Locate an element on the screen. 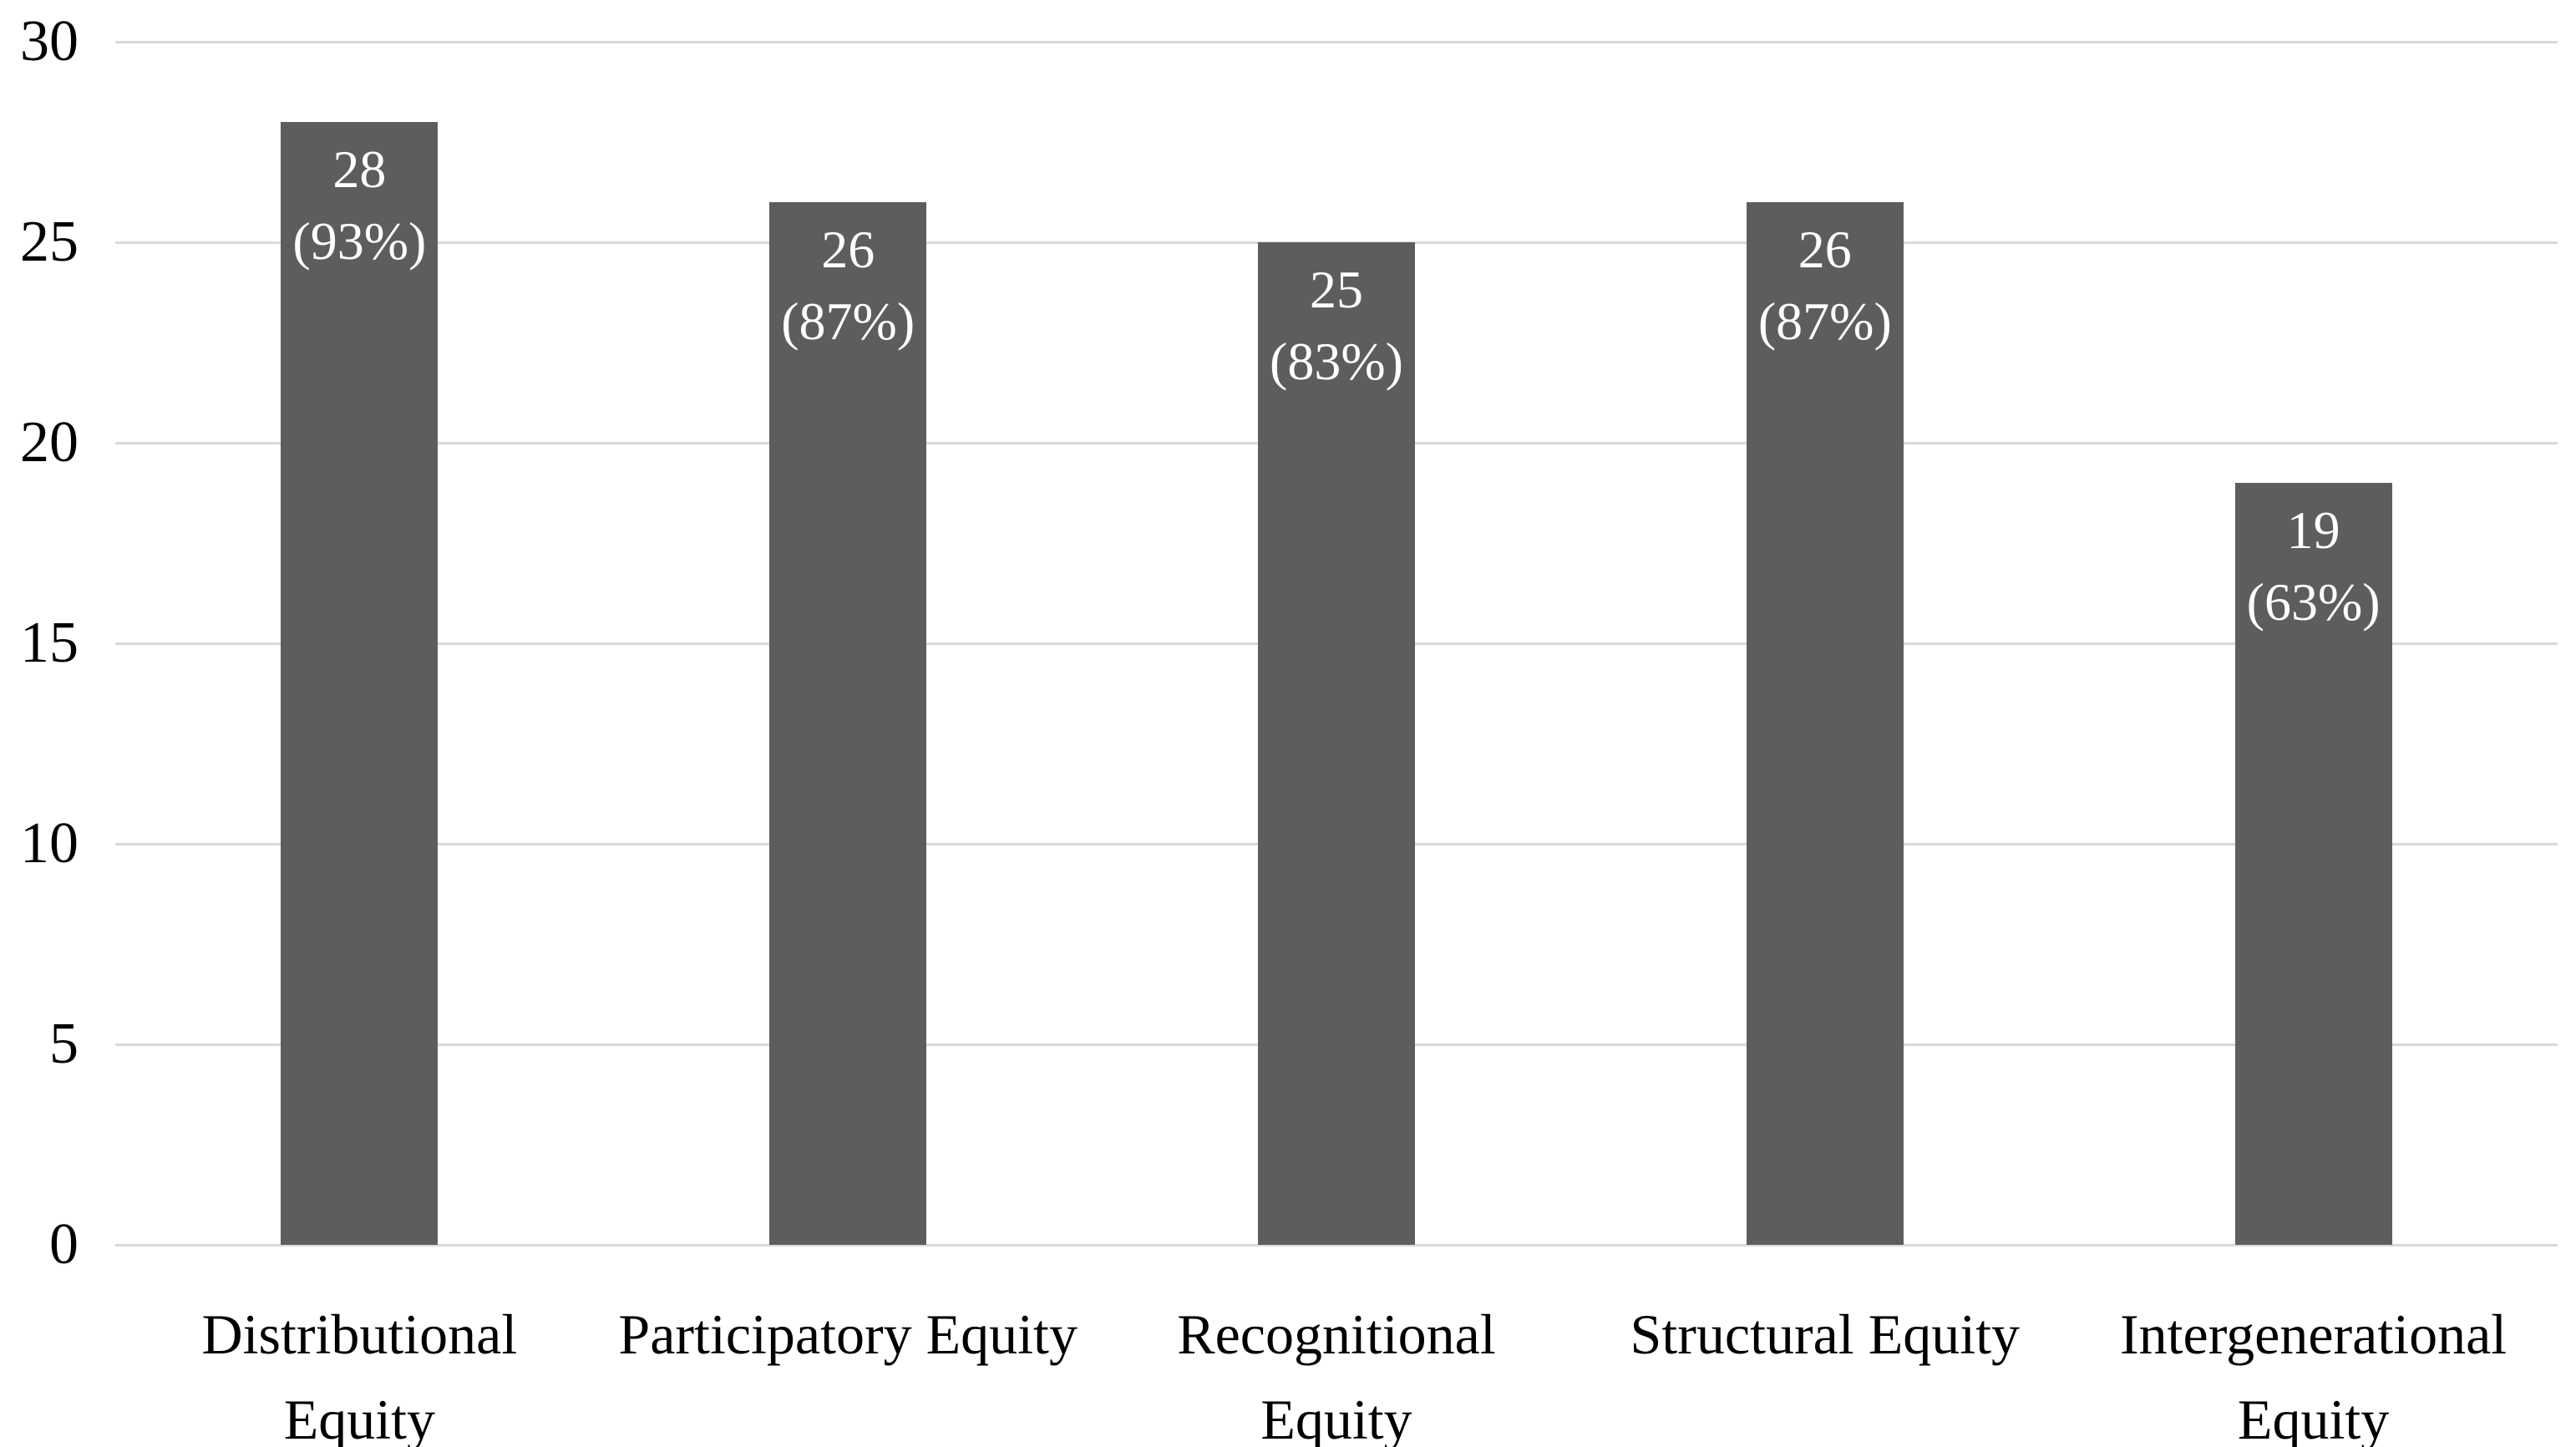 Image resolution: width=2576 pixels, height=1447 pixels. bar-value-label-line: (83%) is located at coordinates (1336, 361).